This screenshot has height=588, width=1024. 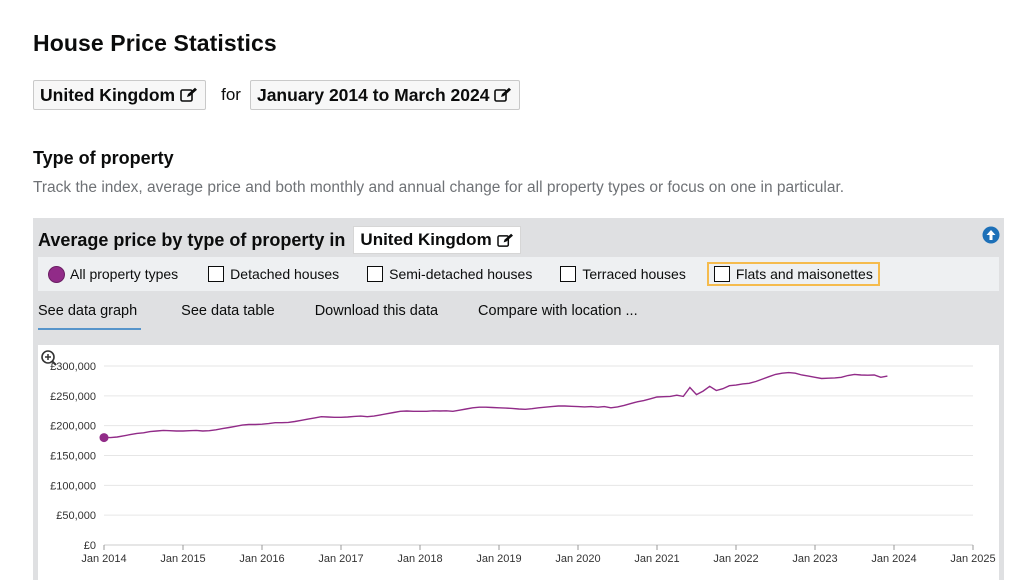 I want to click on y-tick-label: £150,000, so click(x=73, y=457).